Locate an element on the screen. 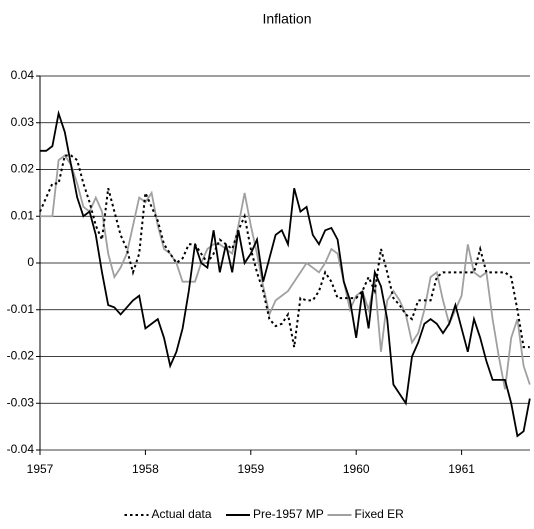 This screenshot has width=534, height=529. x-tick-label: 1959 is located at coordinates (250, 469).